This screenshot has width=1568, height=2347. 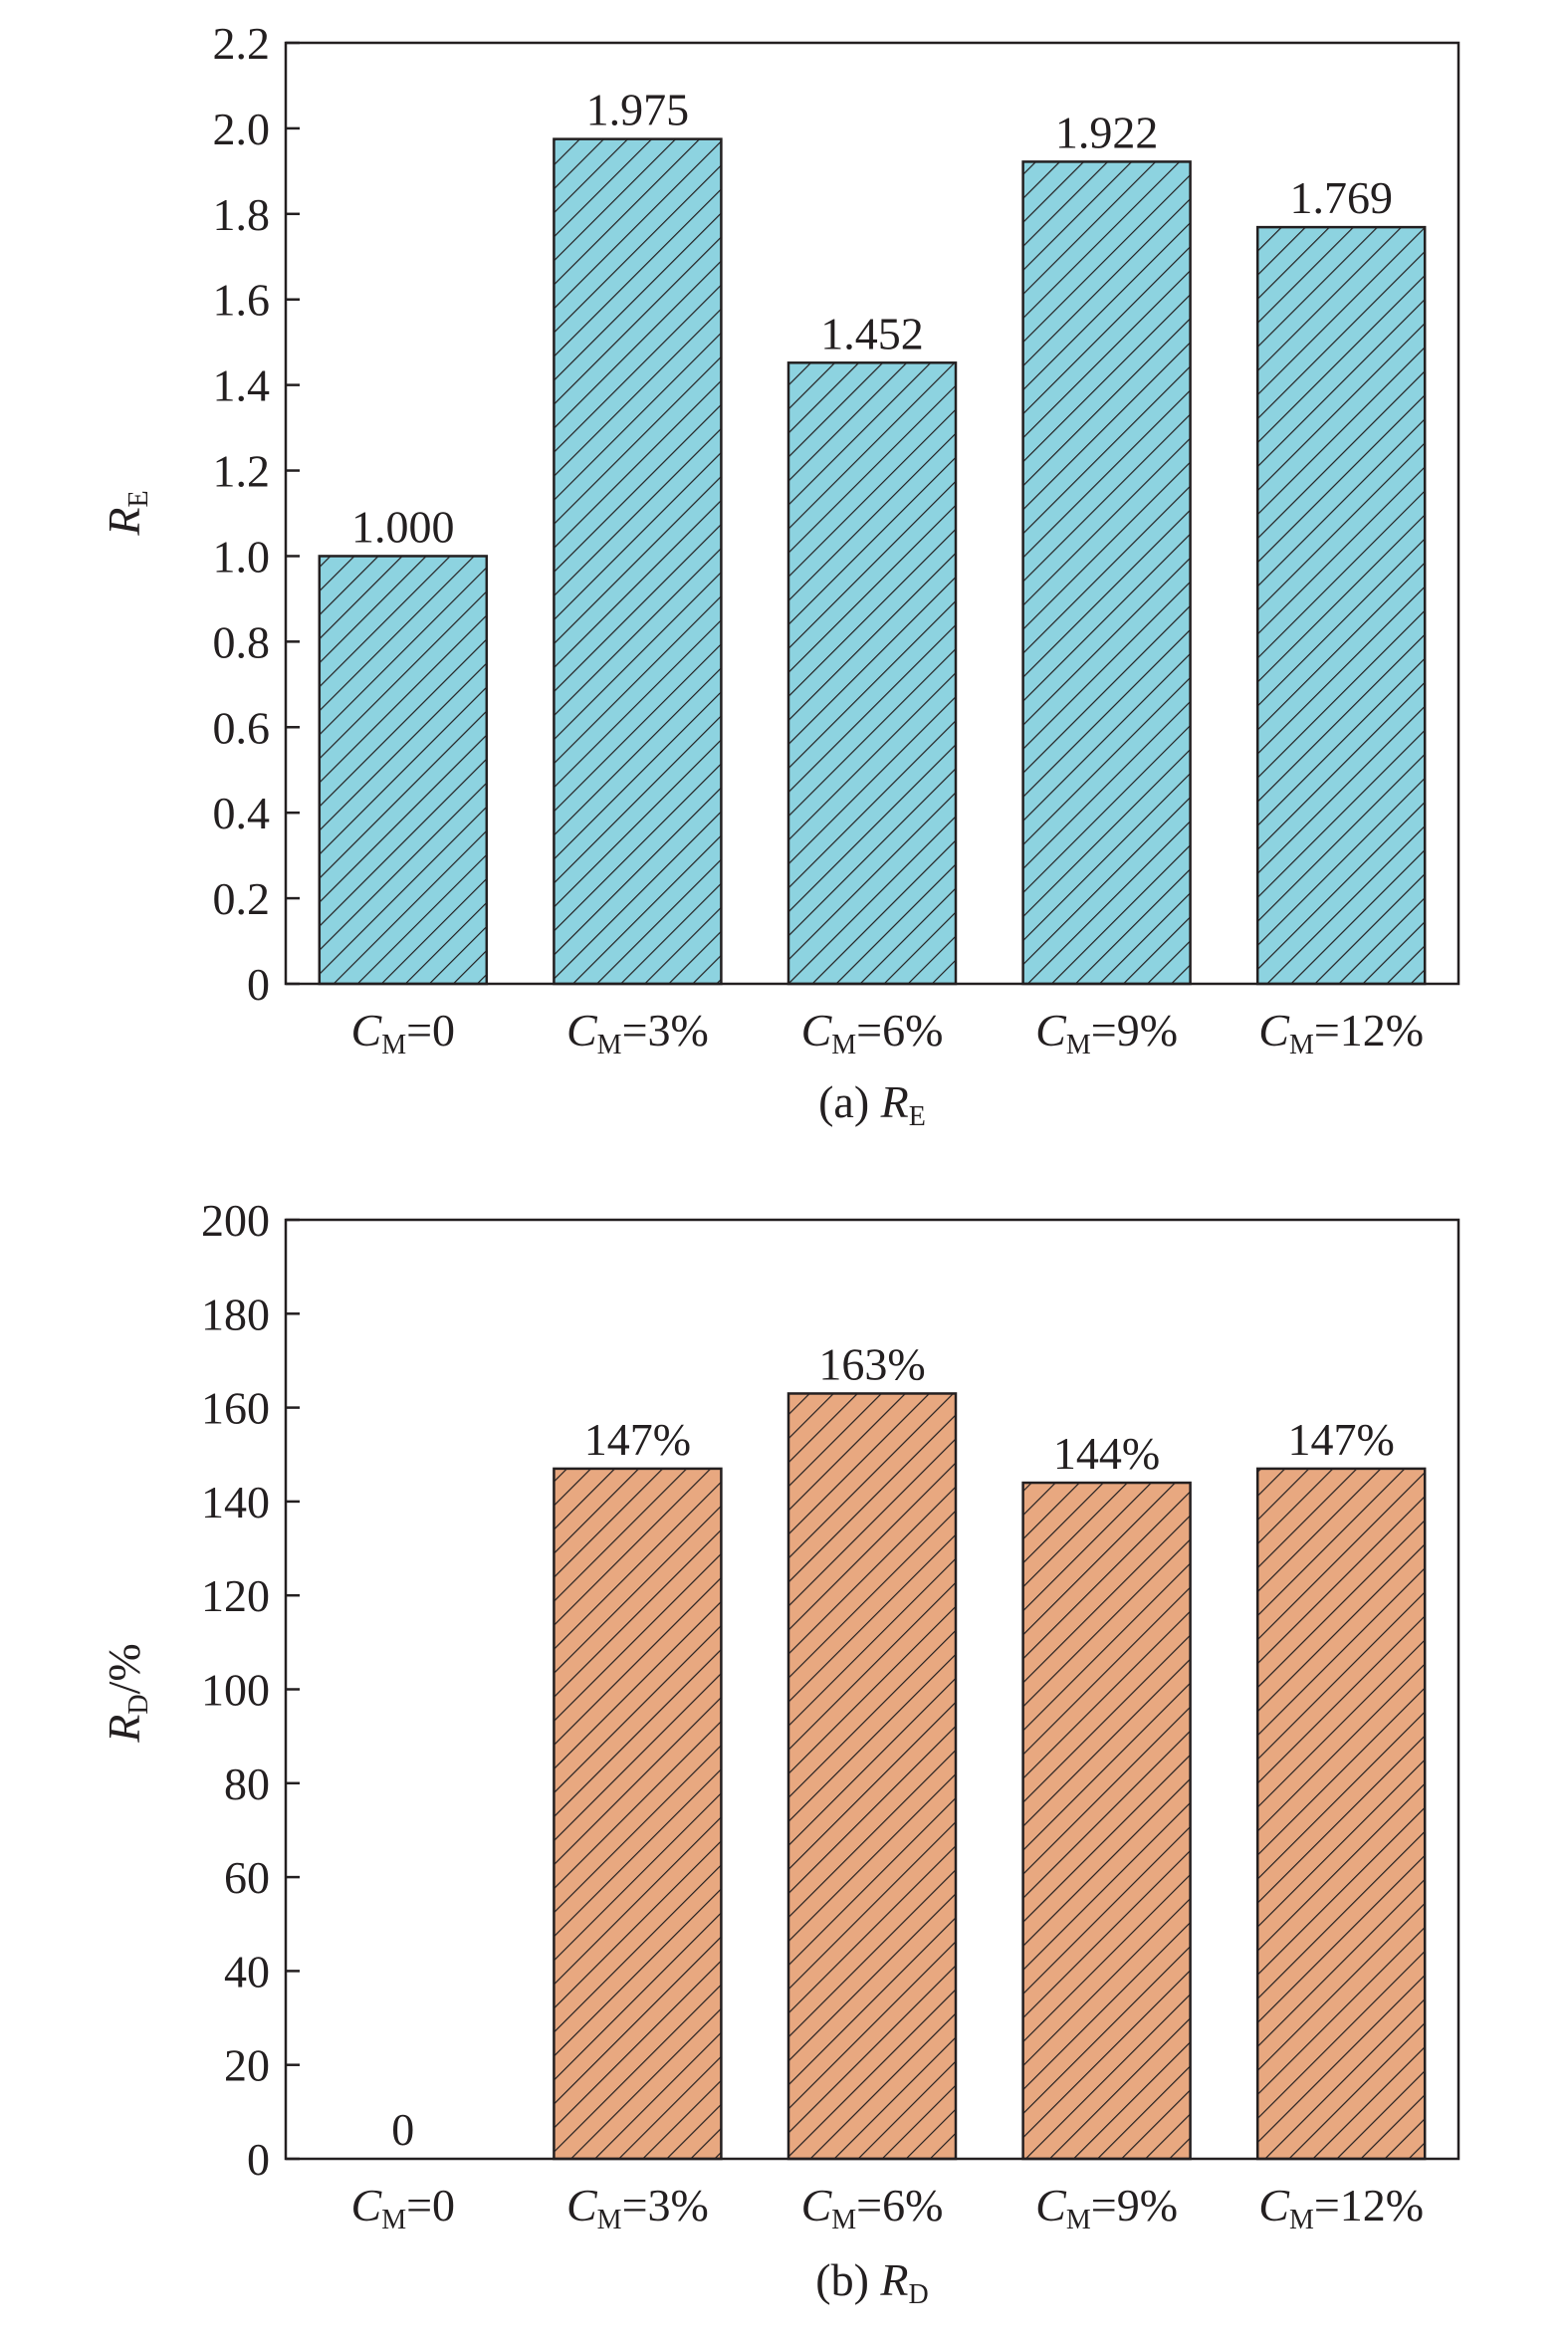 I want to click on data-label: 0, so click(x=403, y=2129).